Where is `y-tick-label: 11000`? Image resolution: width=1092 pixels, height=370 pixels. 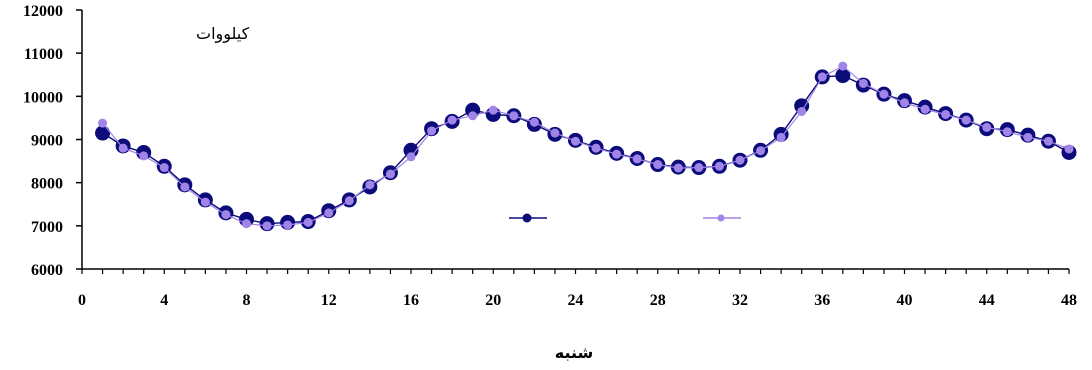
y-tick-label: 11000 is located at coordinates (43, 54).